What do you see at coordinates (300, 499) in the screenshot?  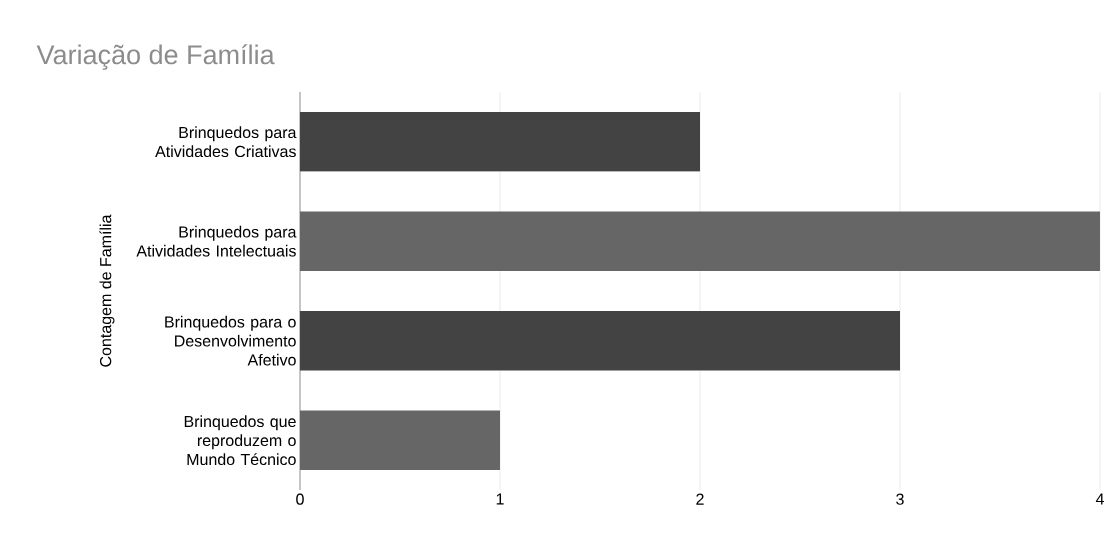 I see `x-tick-label: 0` at bounding box center [300, 499].